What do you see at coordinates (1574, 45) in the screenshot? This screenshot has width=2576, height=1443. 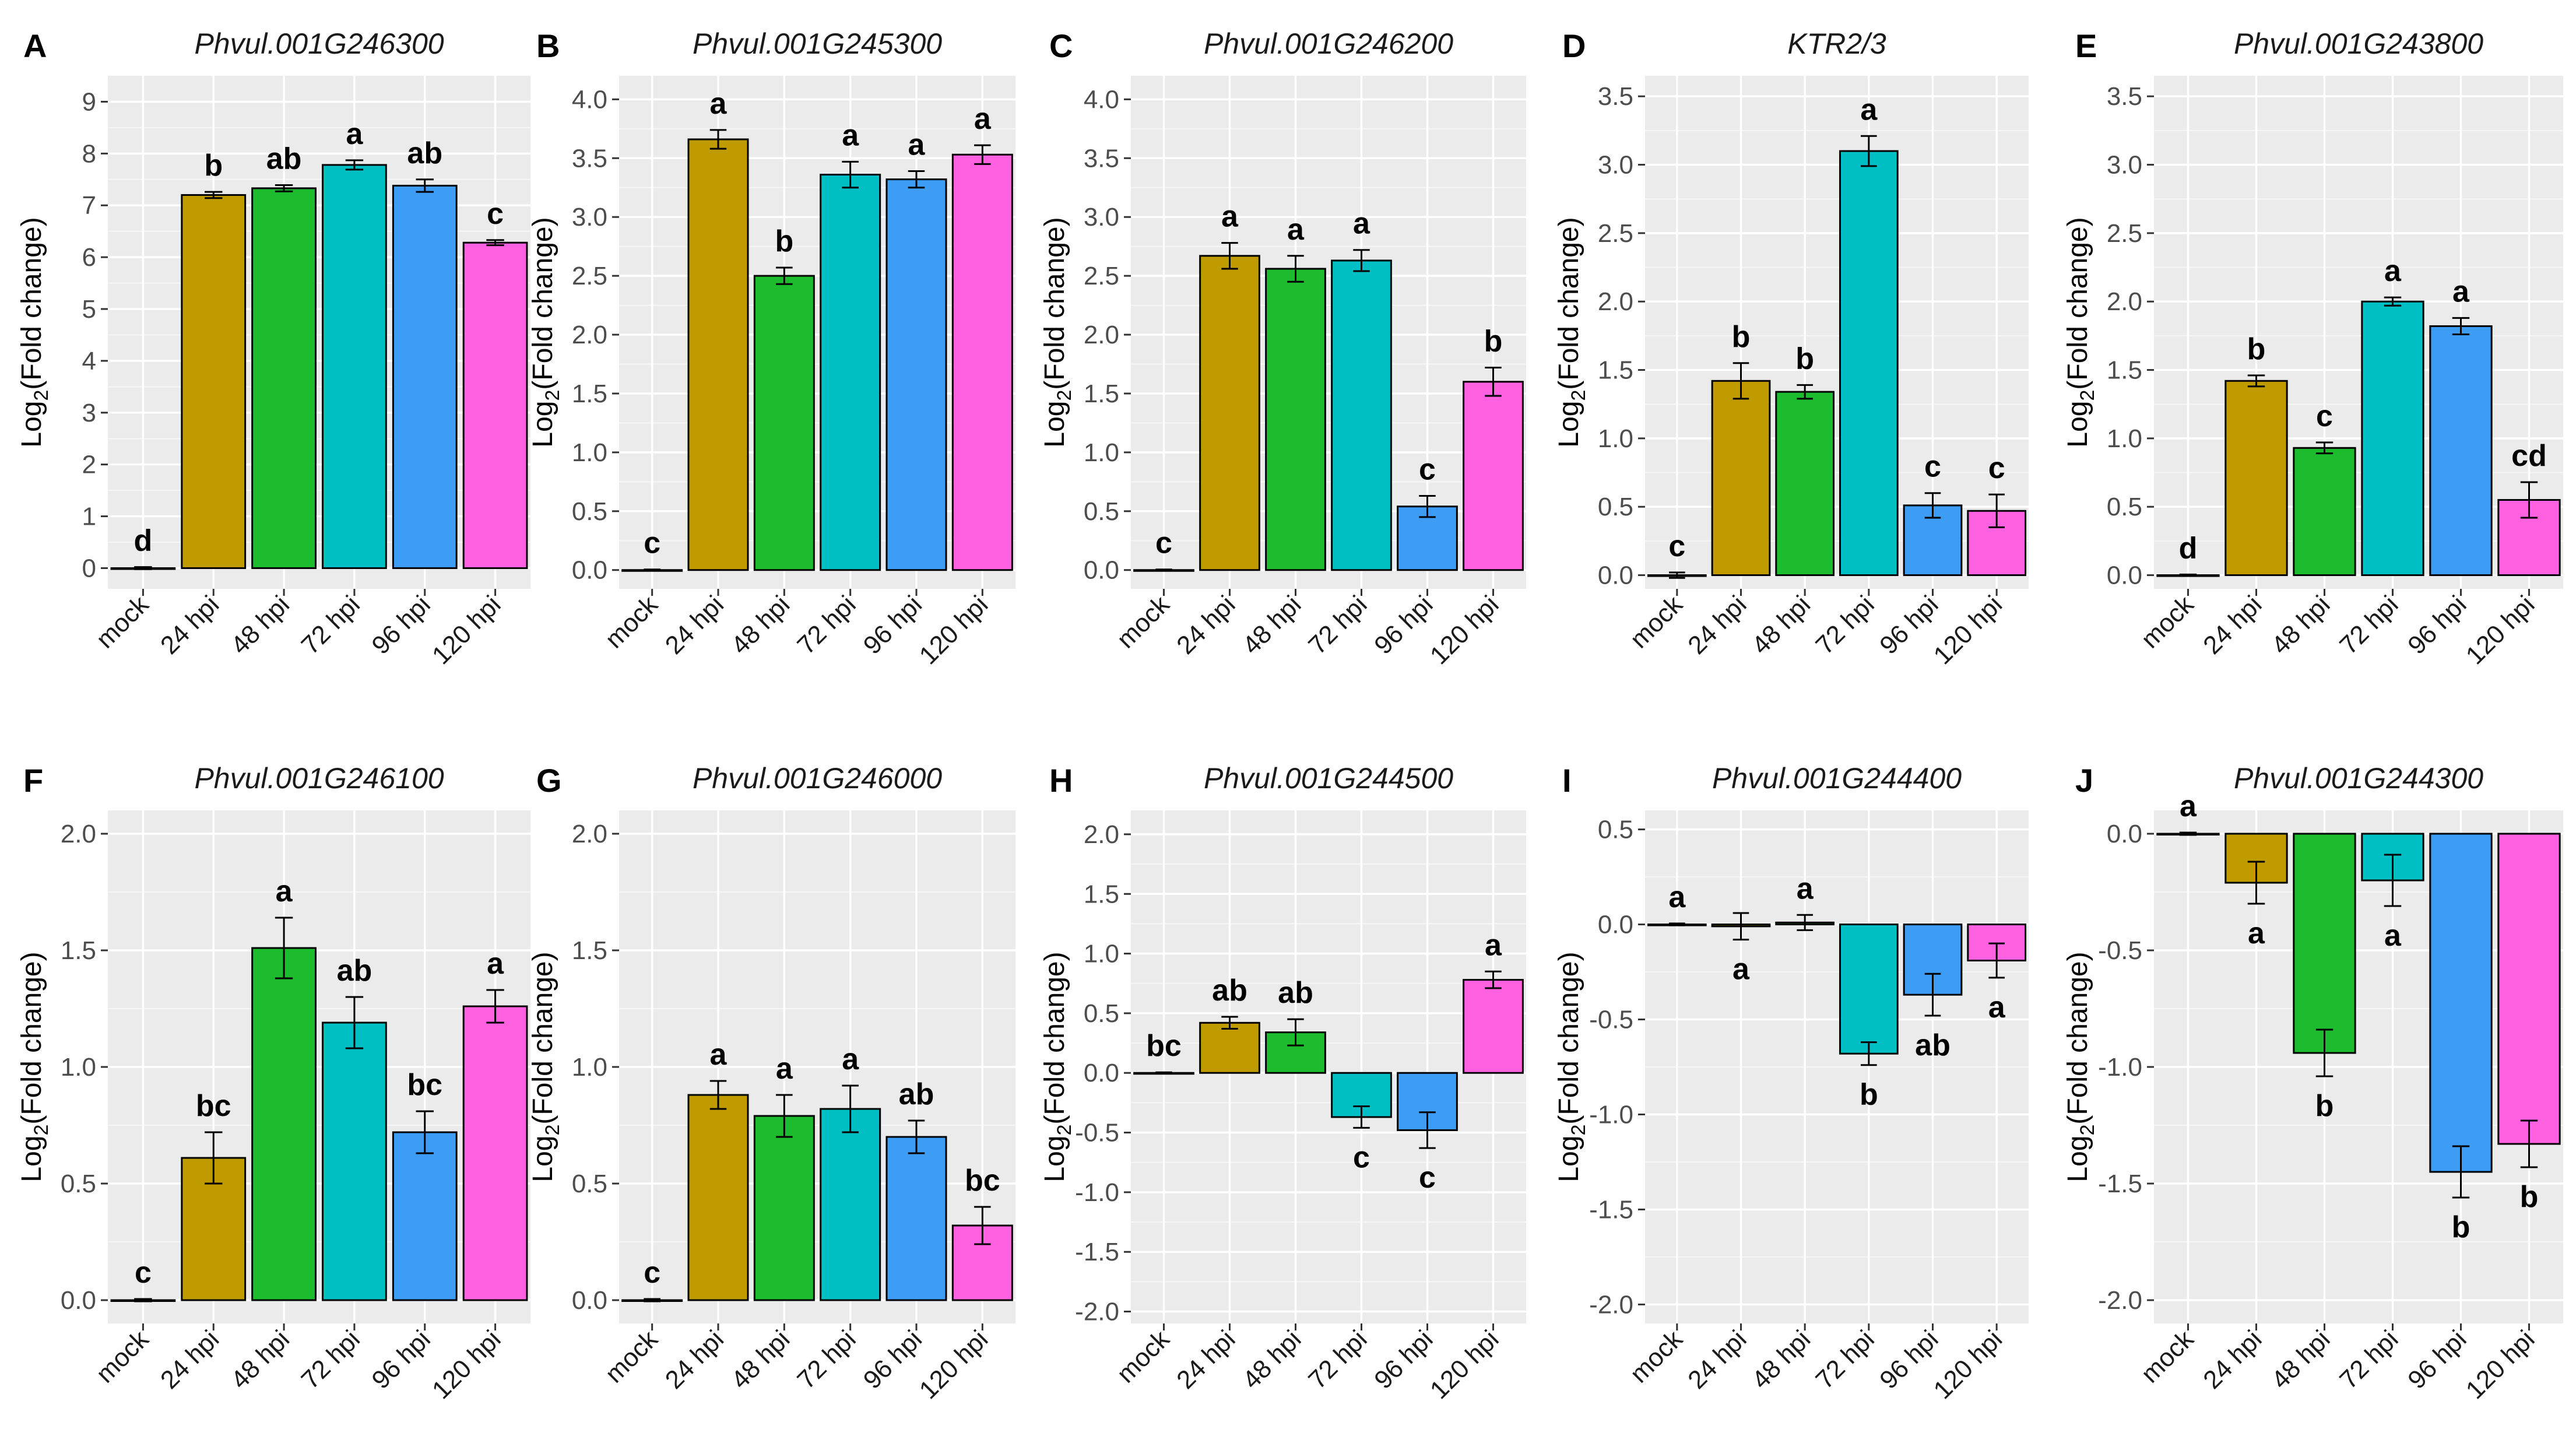 I see `panel-letter: D` at bounding box center [1574, 45].